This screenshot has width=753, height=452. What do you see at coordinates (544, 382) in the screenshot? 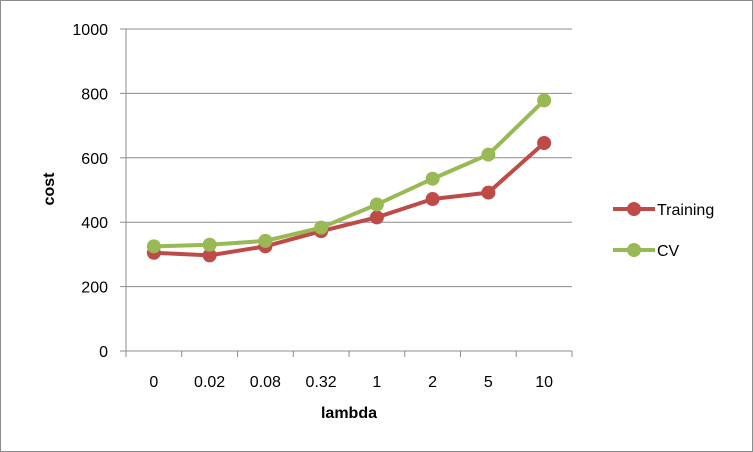
I see `x-tick-label: 10` at bounding box center [544, 382].